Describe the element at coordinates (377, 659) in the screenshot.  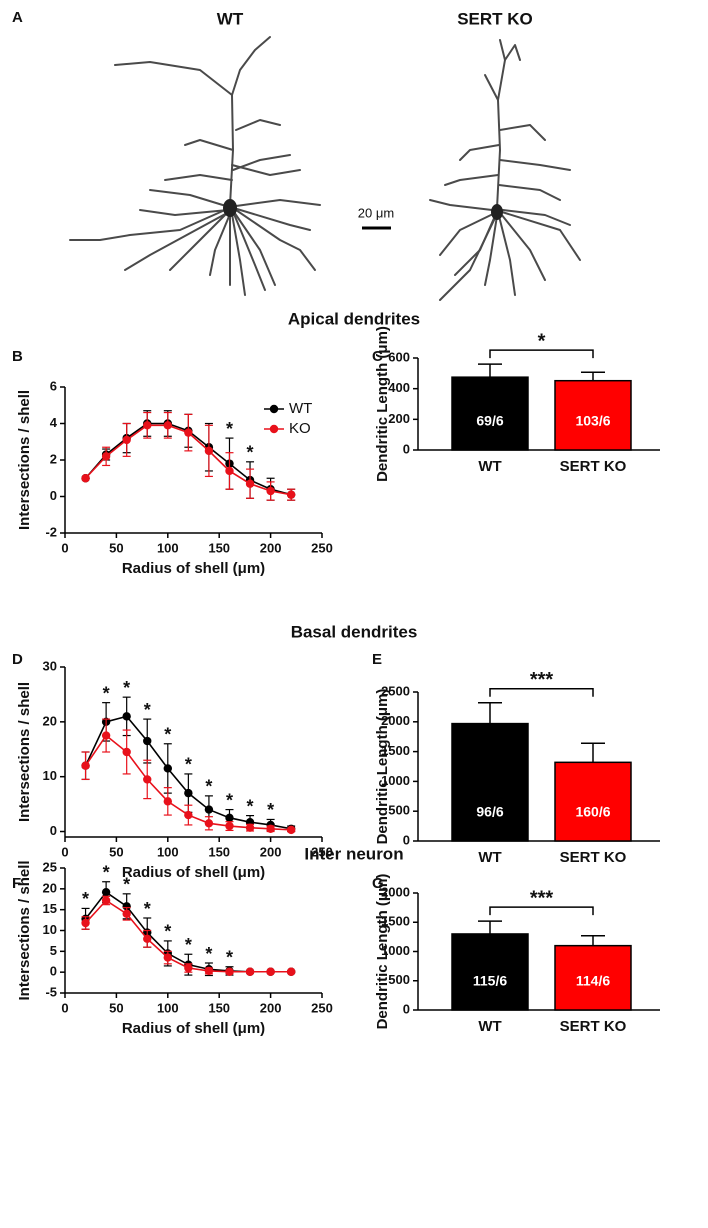
I see `panel-label: E` at that location.